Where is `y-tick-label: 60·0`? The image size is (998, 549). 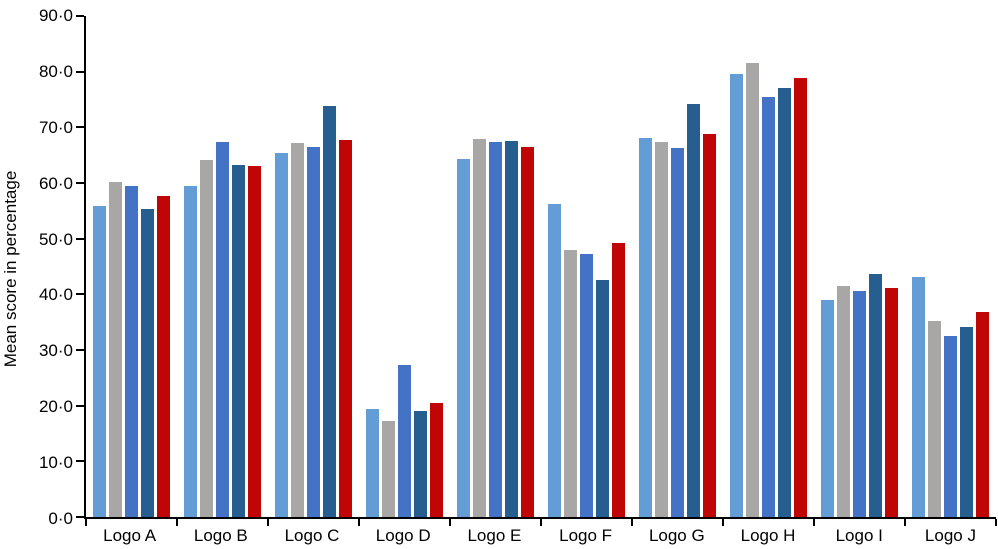
y-tick-label: 60·0 is located at coordinates (55, 183).